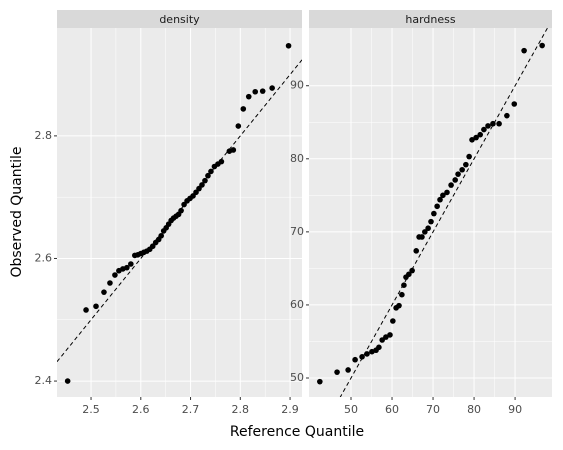 The width and height of the screenshot is (563, 450). I want to click on x-tick-label: 2.8, so click(241, 409).